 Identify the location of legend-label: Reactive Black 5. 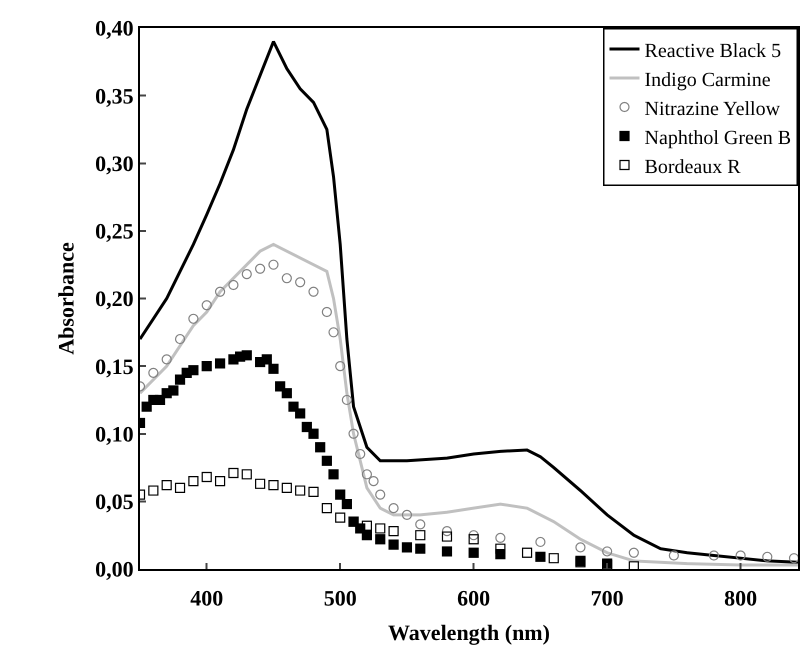
(713, 51).